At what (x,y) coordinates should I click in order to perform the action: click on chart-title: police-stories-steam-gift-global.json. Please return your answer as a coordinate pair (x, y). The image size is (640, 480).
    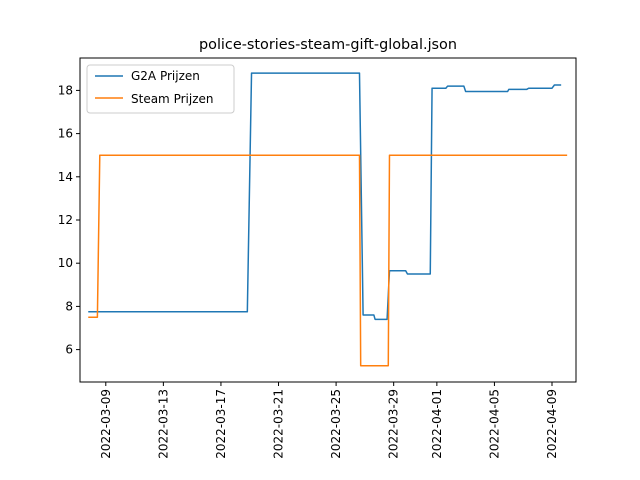
    Looking at the image, I should click on (328, 45).